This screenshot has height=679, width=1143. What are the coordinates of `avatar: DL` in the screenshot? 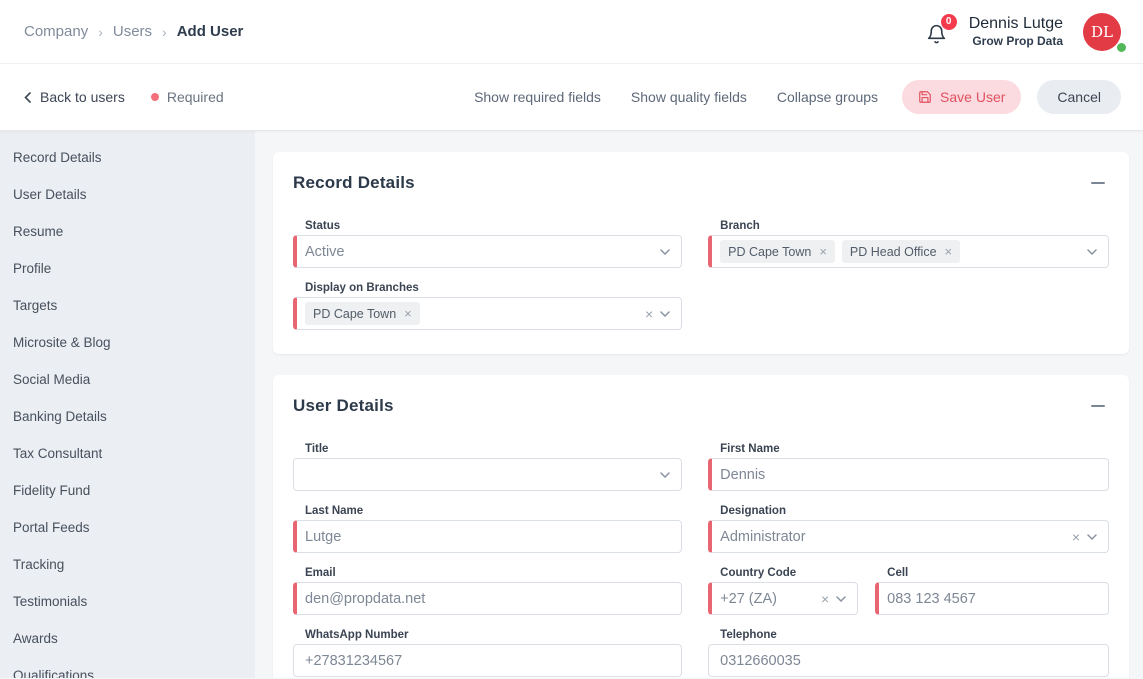 It's located at (1104, 32).